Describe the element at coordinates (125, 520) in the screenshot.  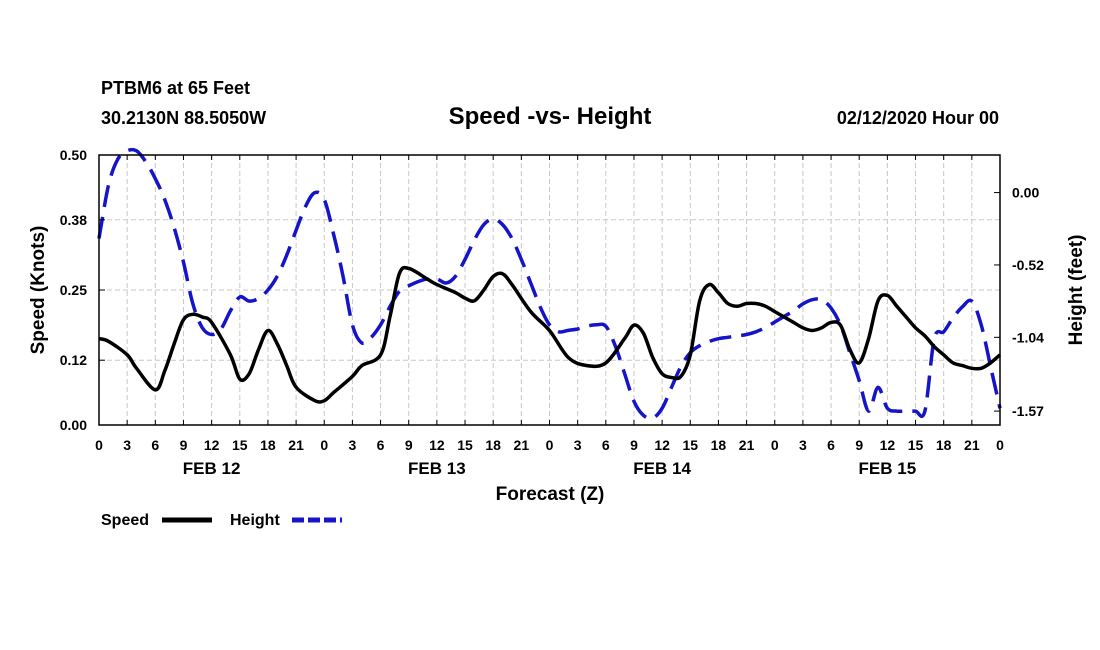
I see `legend-speed-label: Speed` at that location.